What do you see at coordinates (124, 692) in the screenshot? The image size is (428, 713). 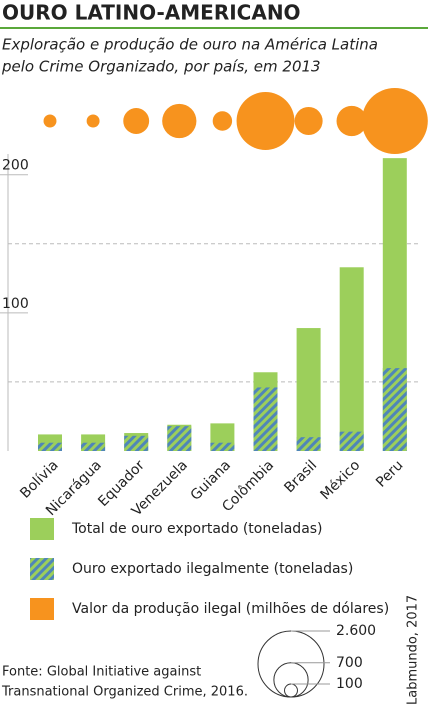 I see `source: Transnational Organized Crime, 2016.` at bounding box center [124, 692].